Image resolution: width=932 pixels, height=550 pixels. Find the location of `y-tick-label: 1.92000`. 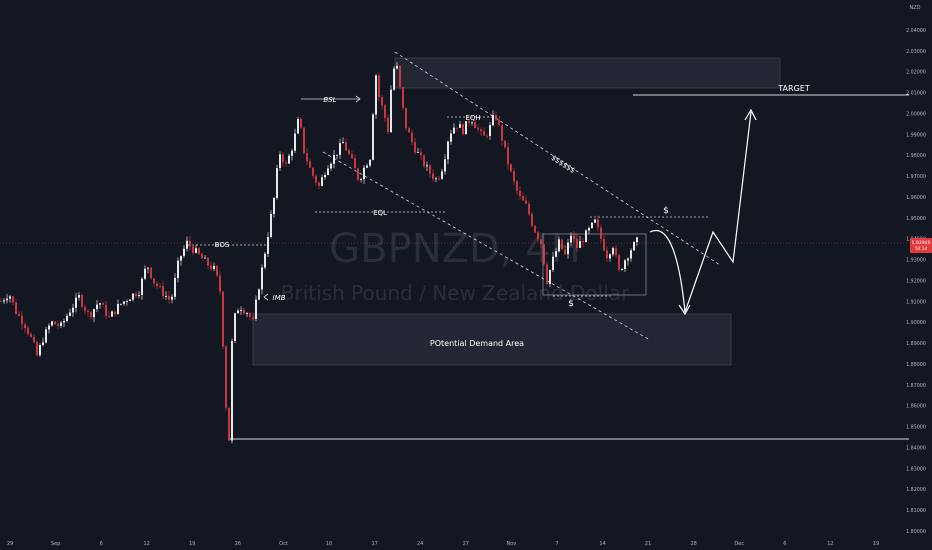

y-tick-label: 1.92000 is located at coordinates (916, 281).